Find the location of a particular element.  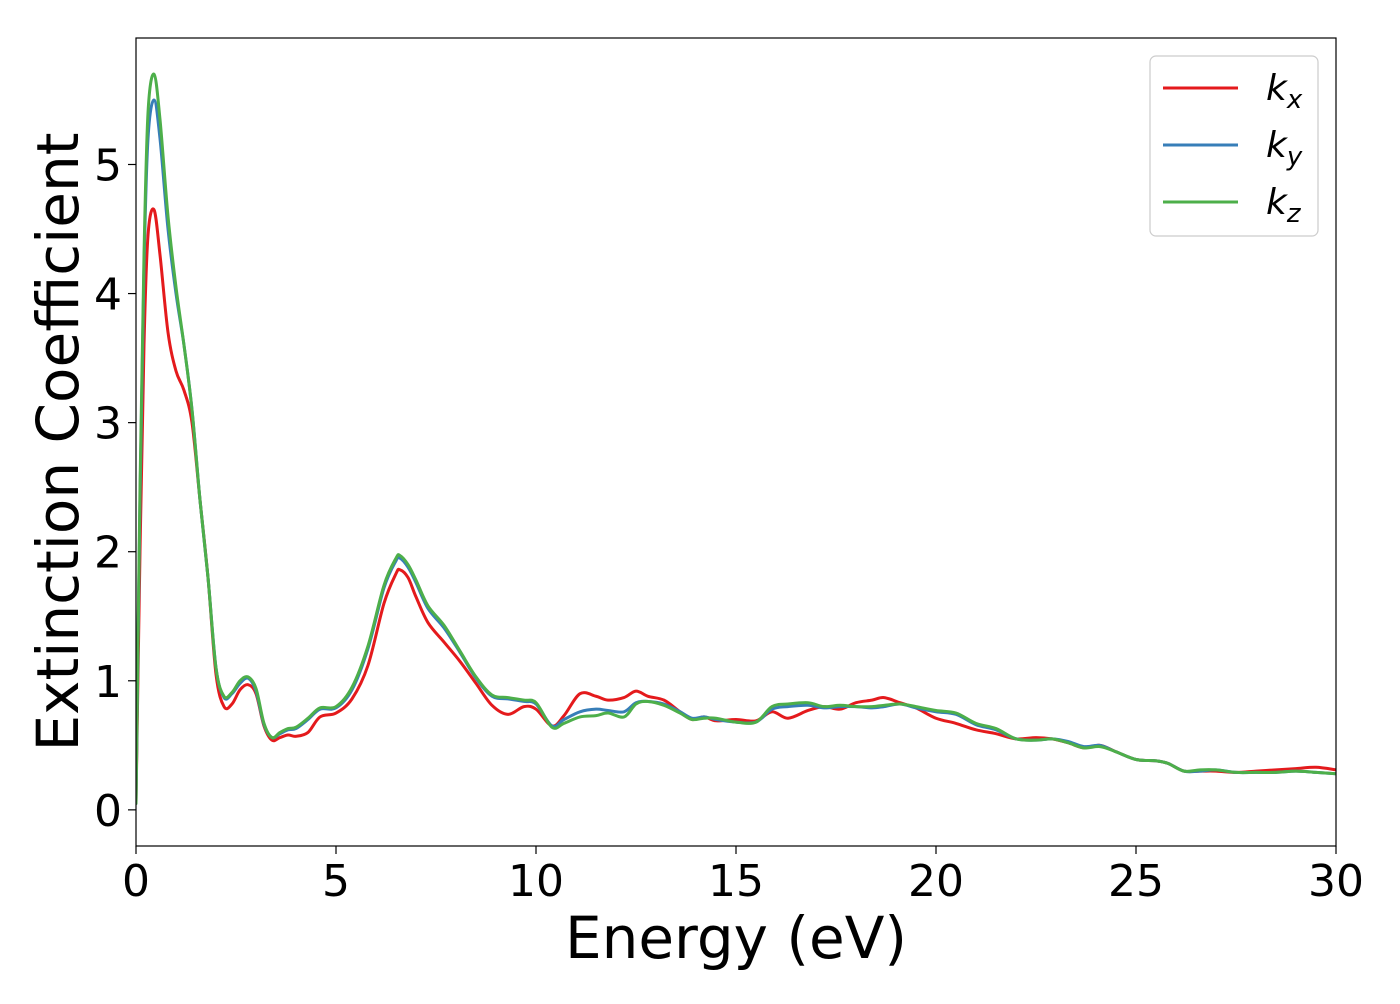

y-tick-label: 2 is located at coordinates (108, 553).